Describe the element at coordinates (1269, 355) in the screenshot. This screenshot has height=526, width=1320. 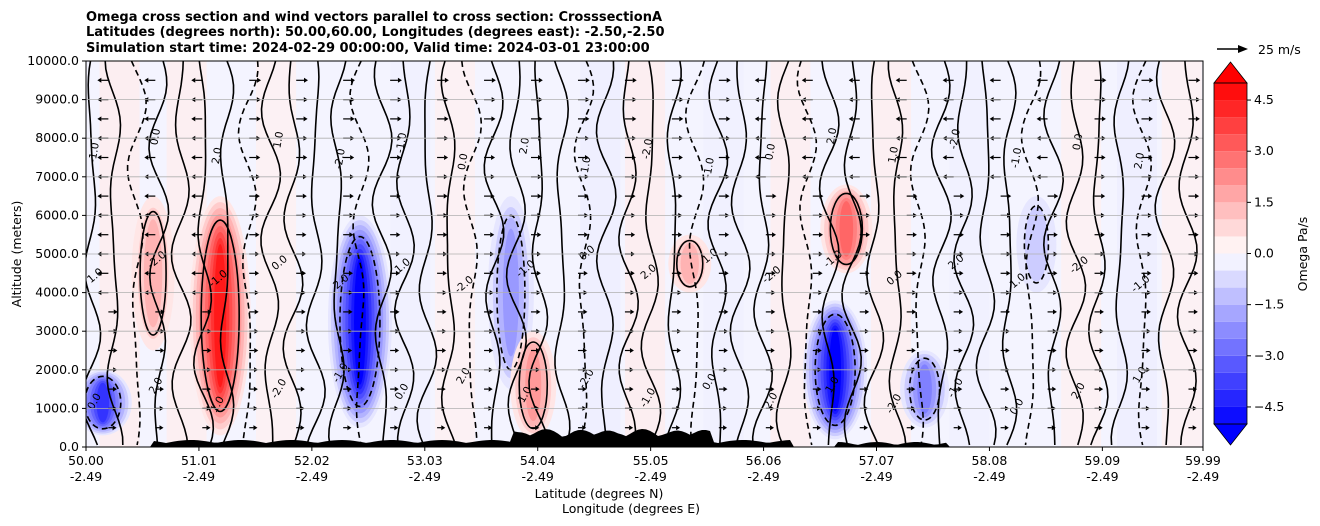
I see `colorbar-tick-label: −3.0` at that location.